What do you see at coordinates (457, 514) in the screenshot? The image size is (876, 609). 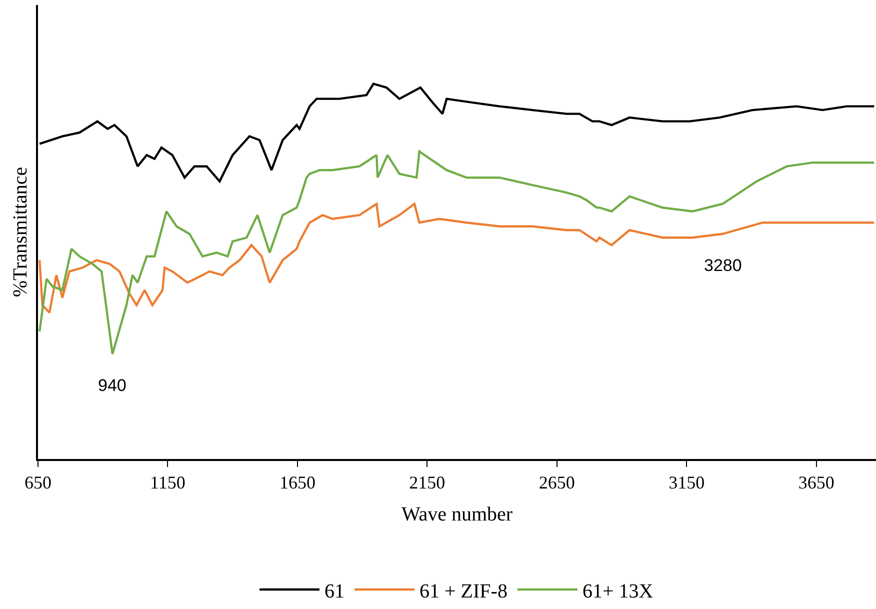 I see `x-axis-title: Wave number` at bounding box center [457, 514].